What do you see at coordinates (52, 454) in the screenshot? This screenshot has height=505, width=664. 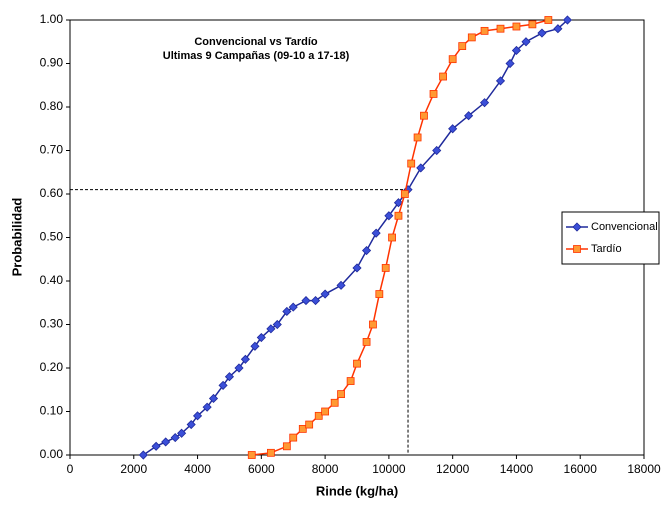 I see `y-tick-label: 0.00` at bounding box center [52, 454].